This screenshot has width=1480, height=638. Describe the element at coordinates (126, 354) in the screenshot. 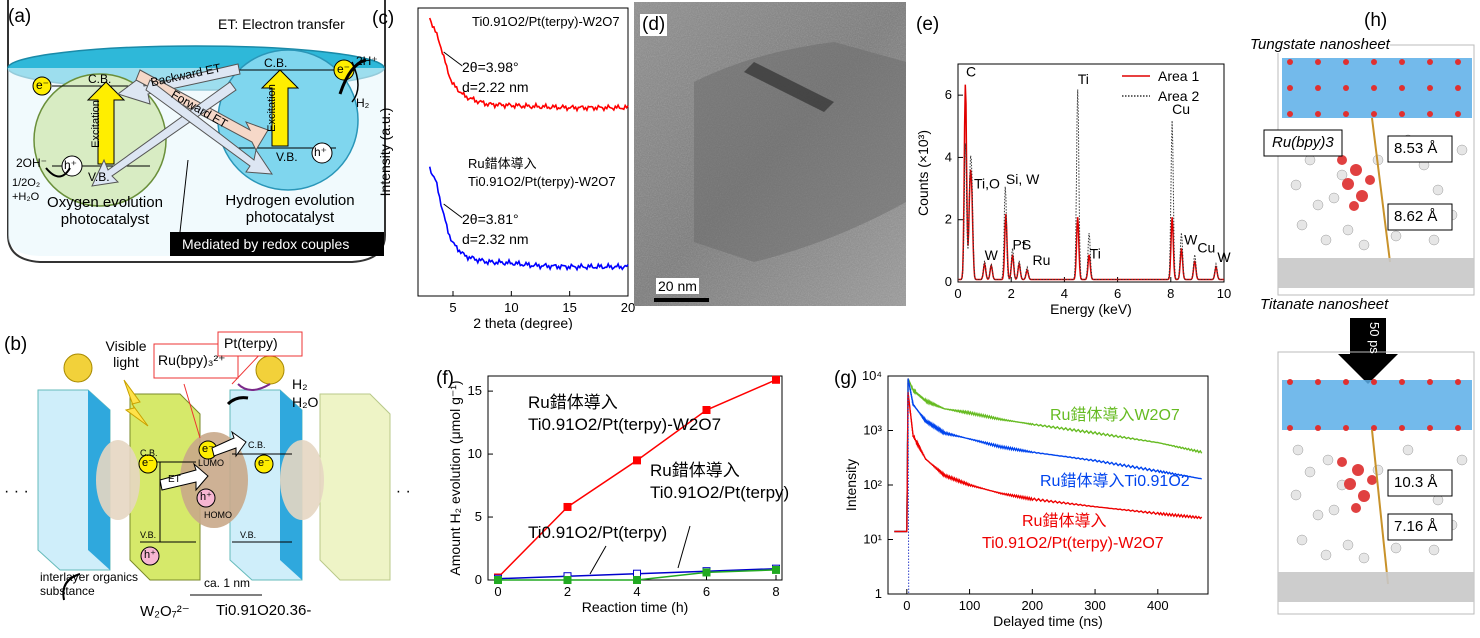

I see `visible-light-label: Visible light` at that location.